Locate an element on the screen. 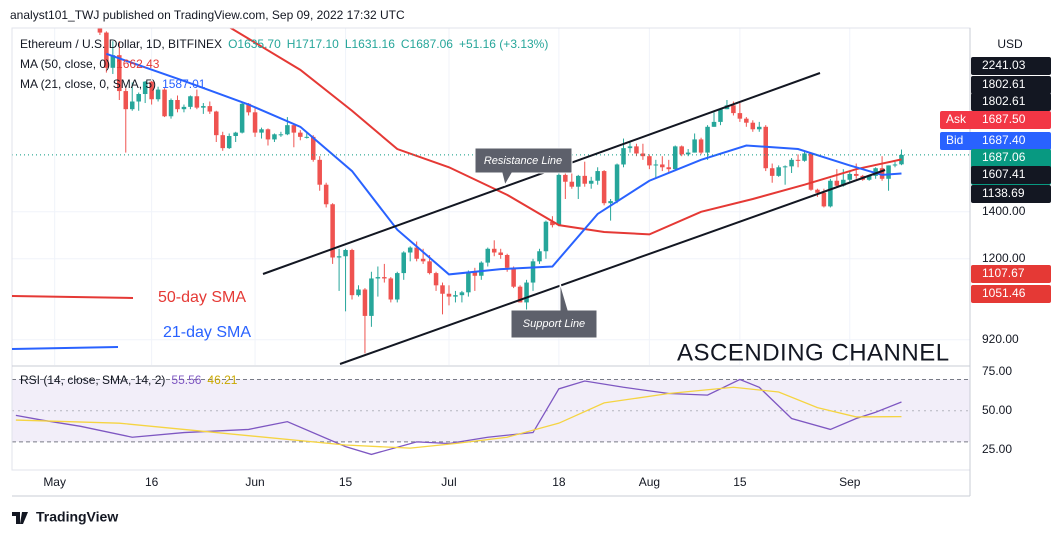 This screenshot has height=536, width=1052. price-label: 1802.61 is located at coordinates (1004, 84).